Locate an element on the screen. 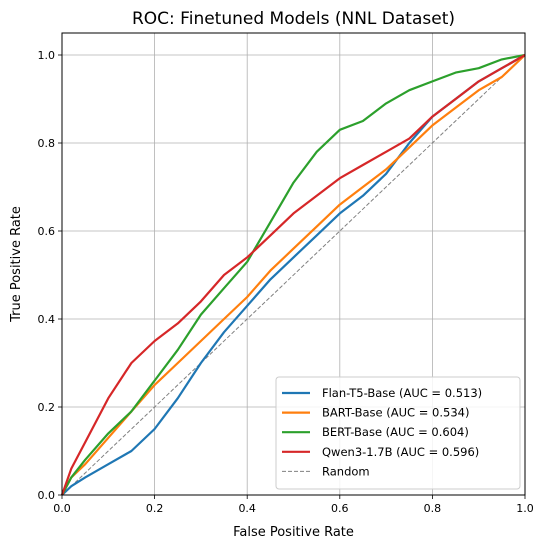 The height and width of the screenshot is (549, 548). y-tick-label: 1.0 is located at coordinates (47, 55).